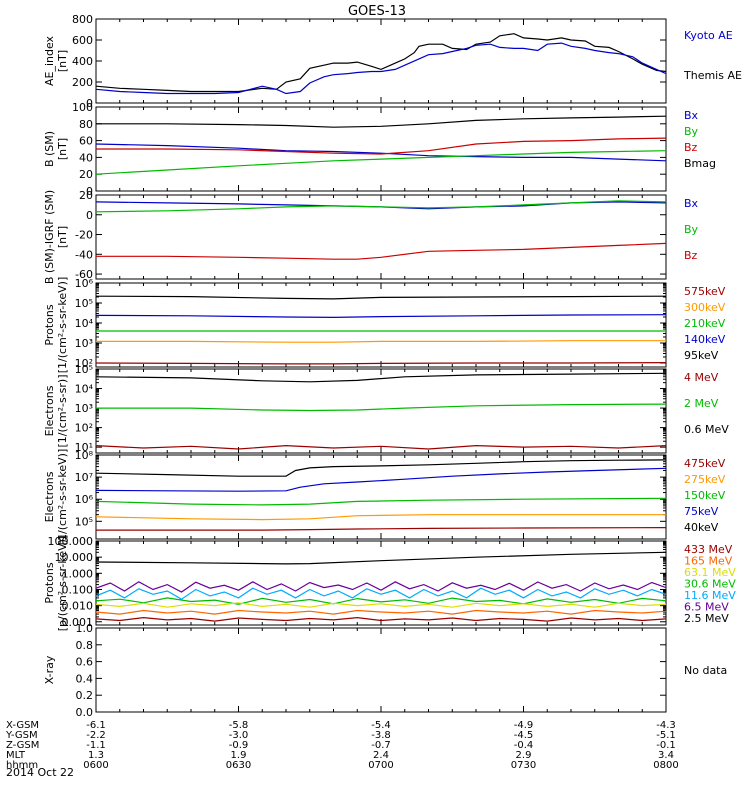 This screenshot has width=750, height=800. What do you see at coordinates (78, 606) in the screenshot?
I see `y-tick-label: 0.010` at bounding box center [78, 606].